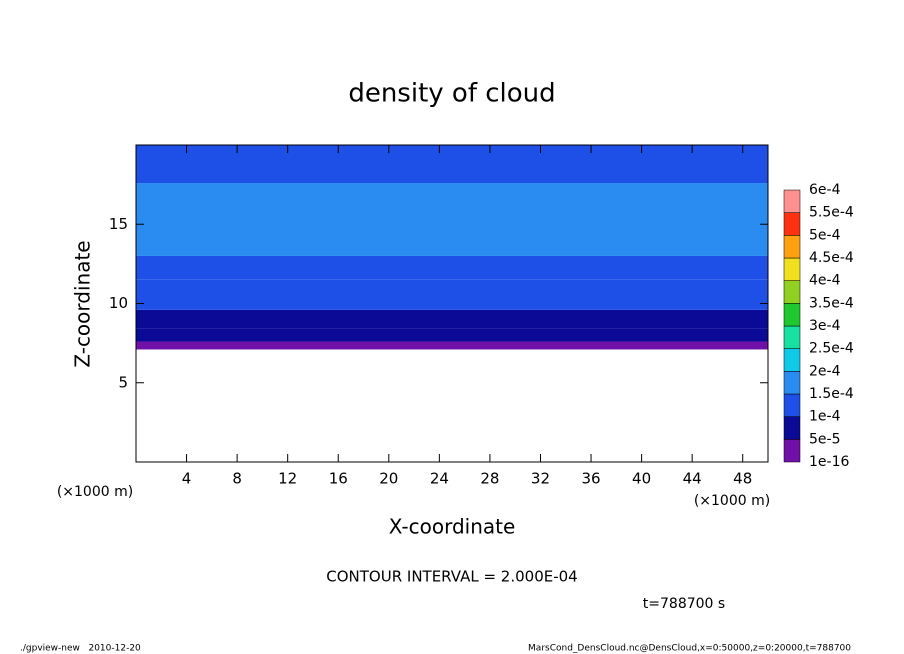 The width and height of the screenshot is (904, 654). I want to click on colorbar-label: 2e-4, so click(825, 371).